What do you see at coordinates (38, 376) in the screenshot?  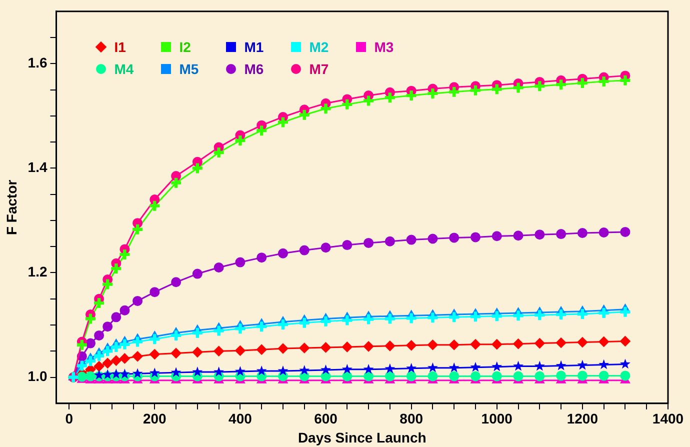 I see `y-tick-label: 1.0` at bounding box center [38, 376].